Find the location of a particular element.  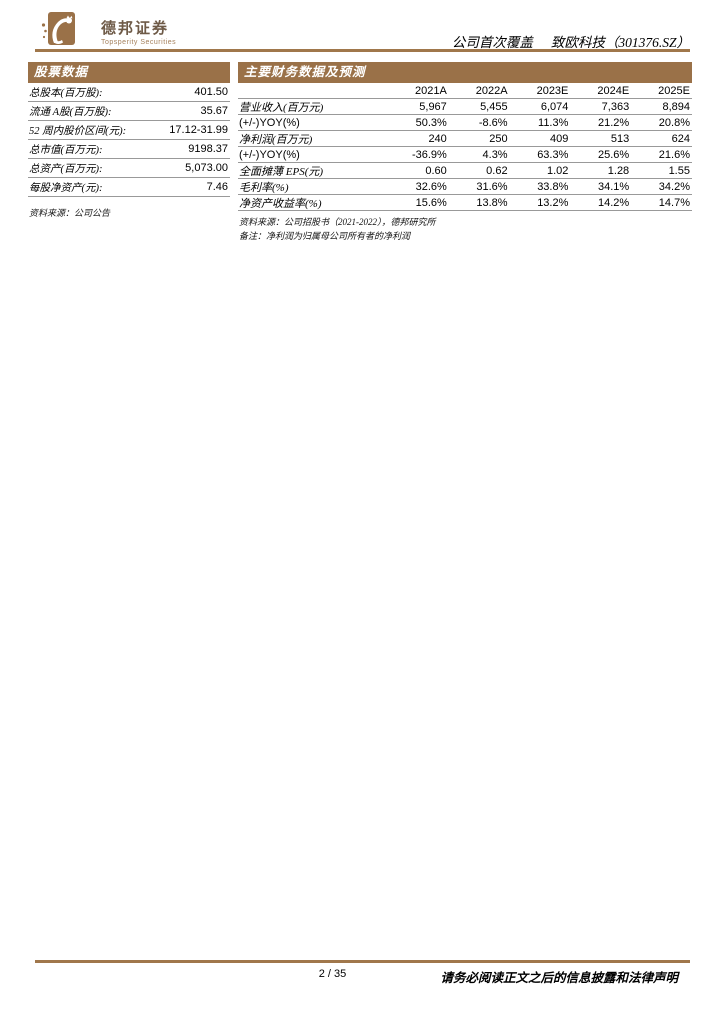

stock-row-label: 52 周内股价区间(元): is located at coordinates (78, 131).